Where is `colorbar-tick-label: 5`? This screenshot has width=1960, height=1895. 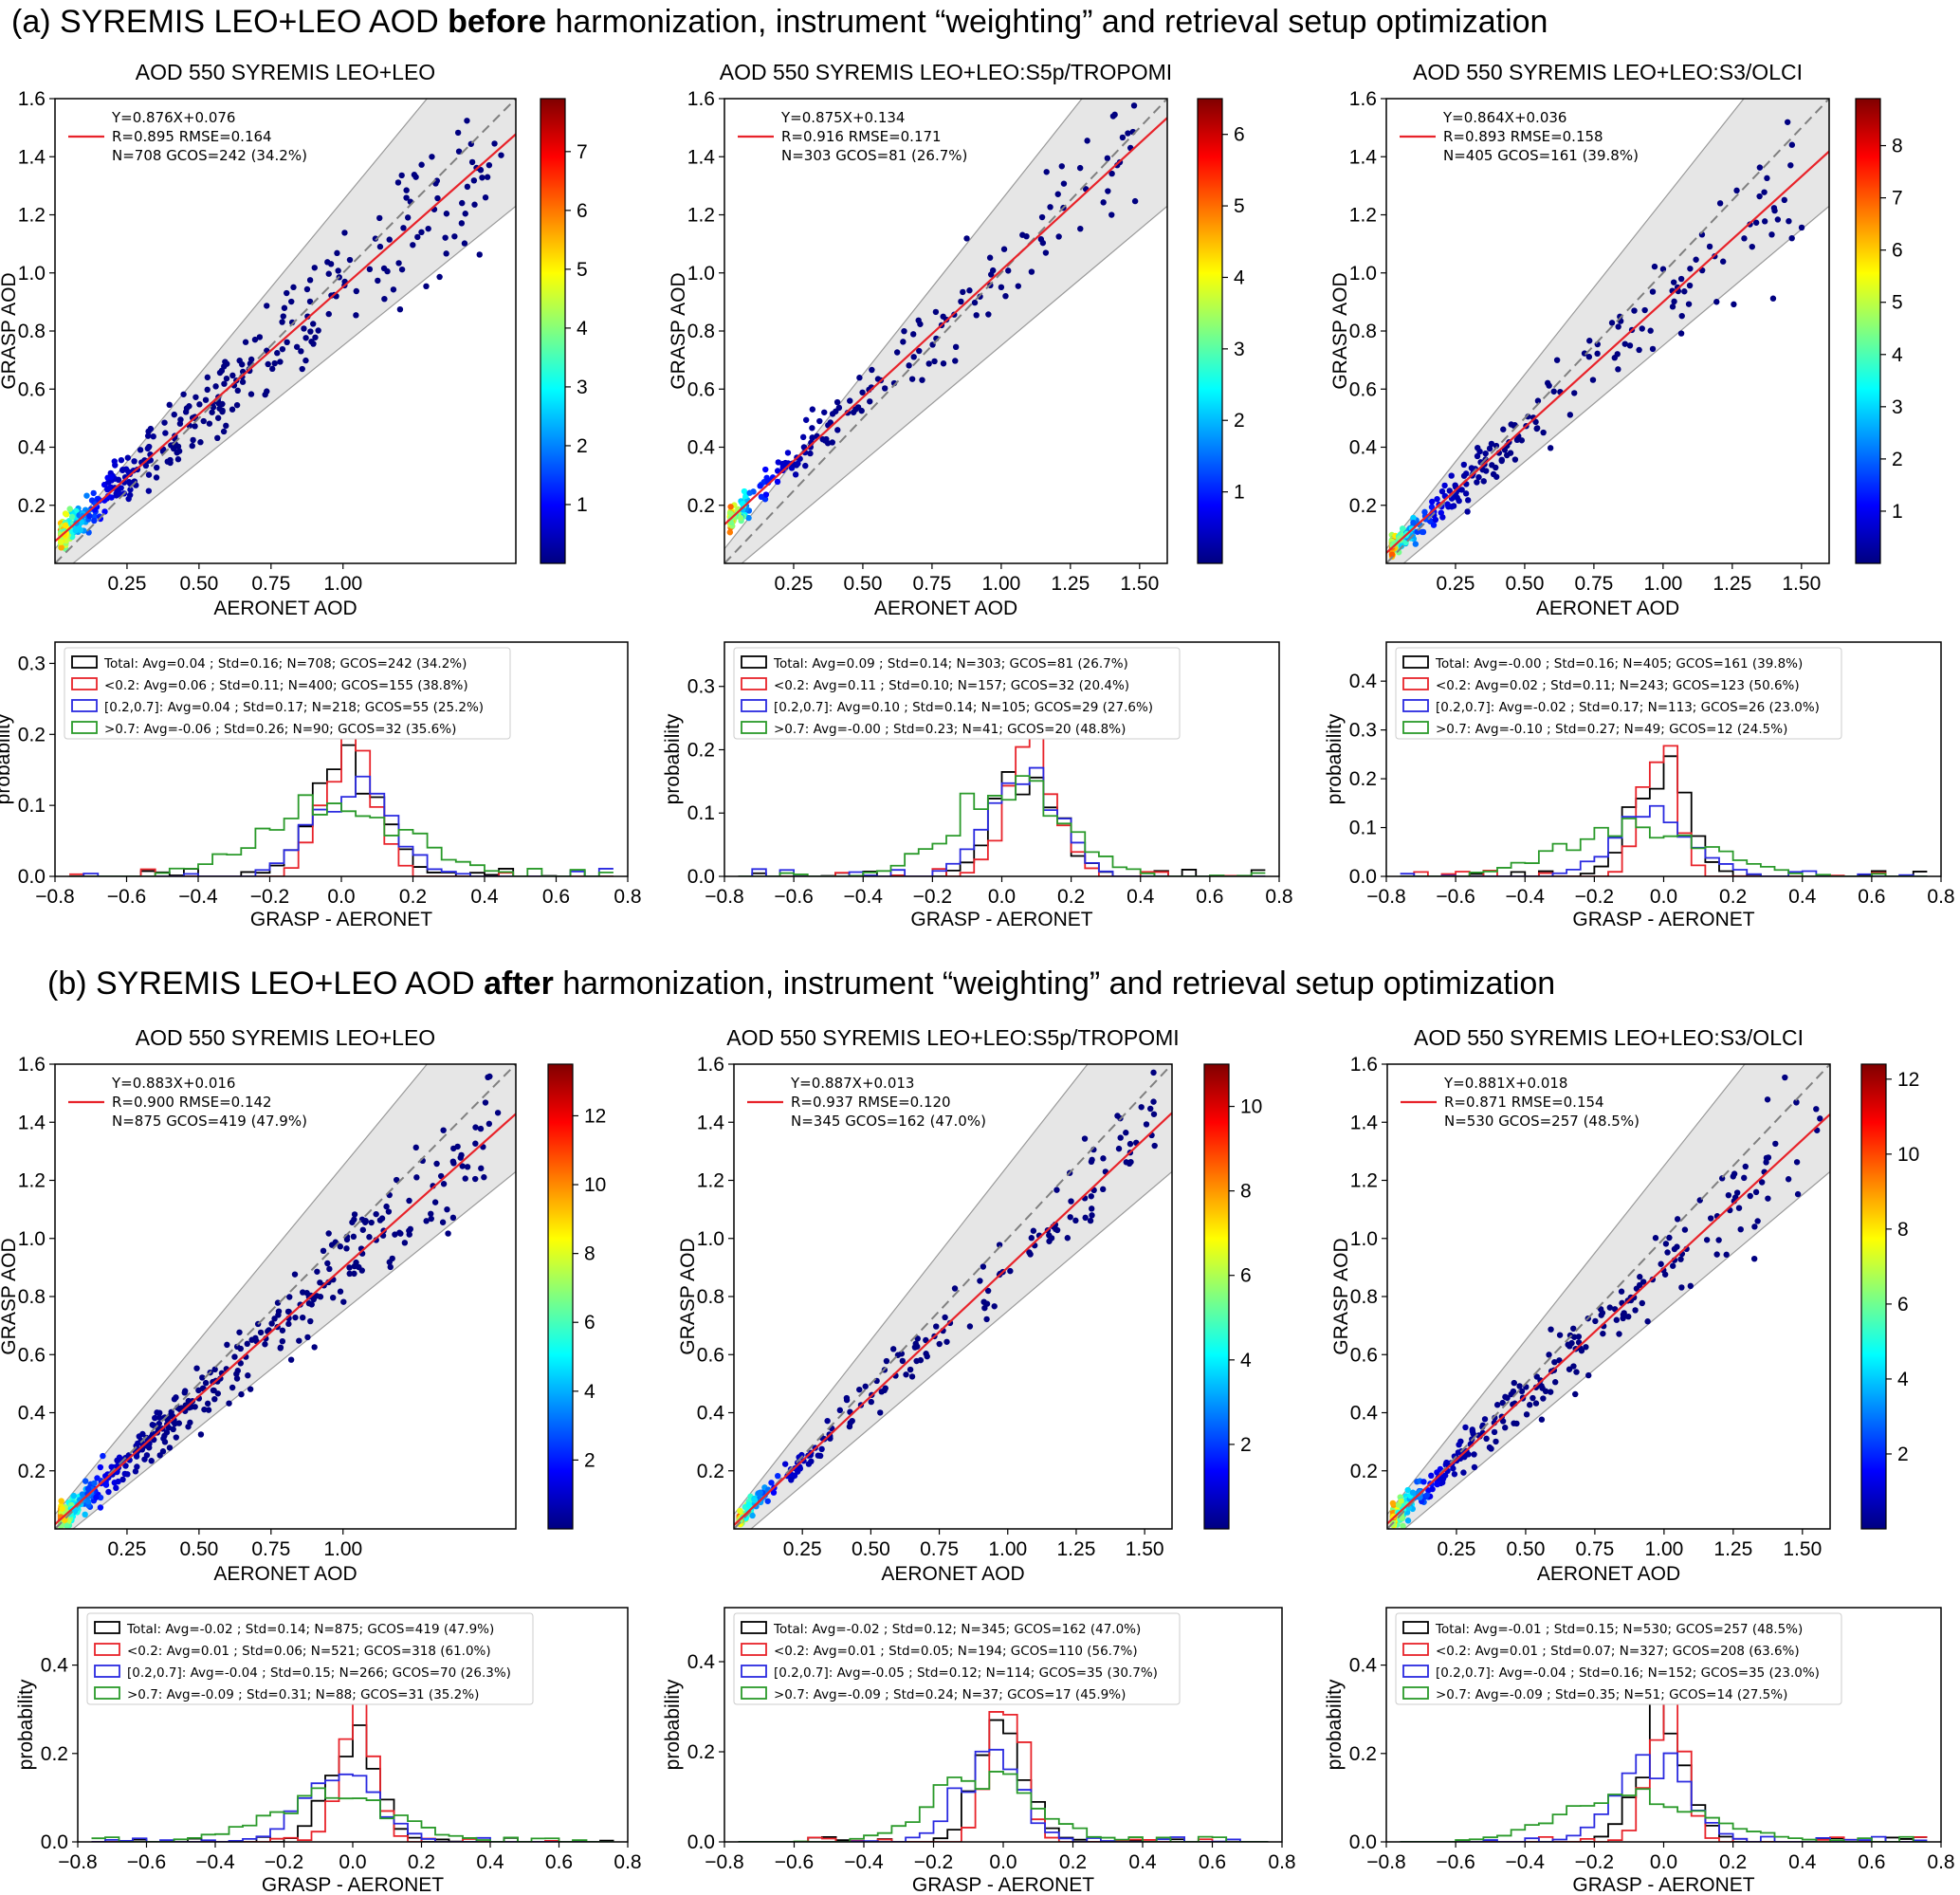
colorbar-tick-label: 5 is located at coordinates (582, 270).